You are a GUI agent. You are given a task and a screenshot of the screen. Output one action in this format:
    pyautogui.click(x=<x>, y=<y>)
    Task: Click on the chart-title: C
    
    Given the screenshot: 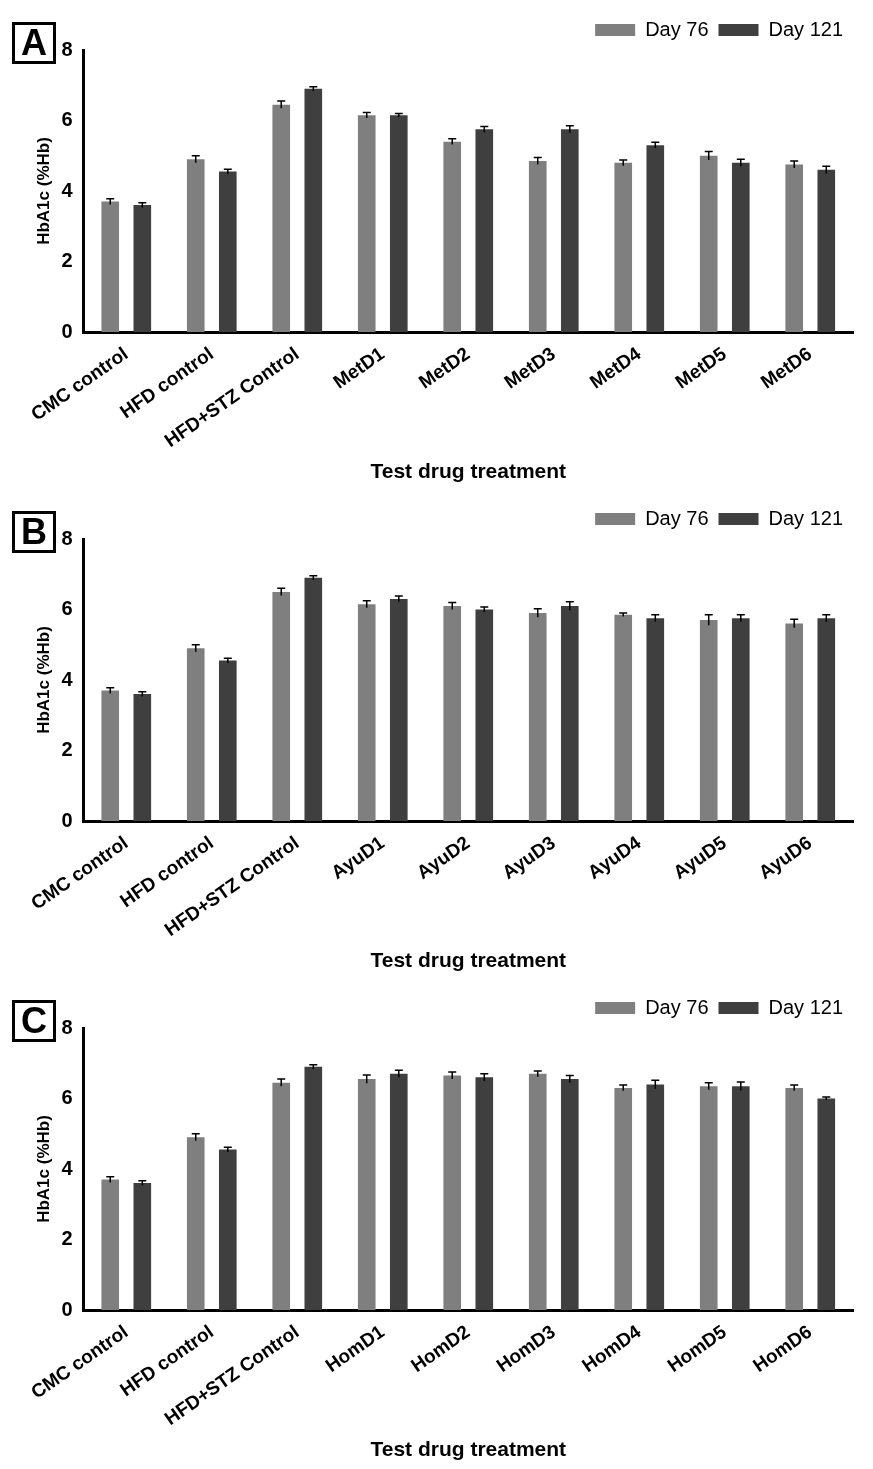 What is the action you would take?
    pyautogui.click(x=34, y=1021)
    